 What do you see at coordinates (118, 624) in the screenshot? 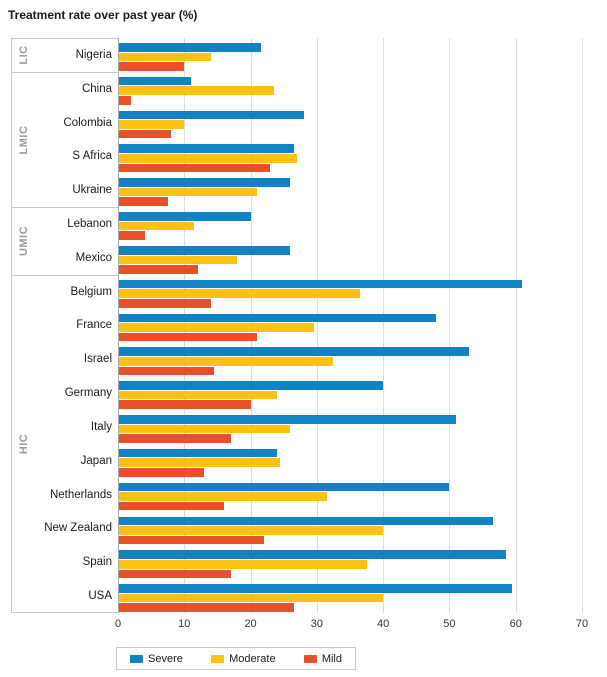
I see `x-tick-0: 0` at bounding box center [118, 624].